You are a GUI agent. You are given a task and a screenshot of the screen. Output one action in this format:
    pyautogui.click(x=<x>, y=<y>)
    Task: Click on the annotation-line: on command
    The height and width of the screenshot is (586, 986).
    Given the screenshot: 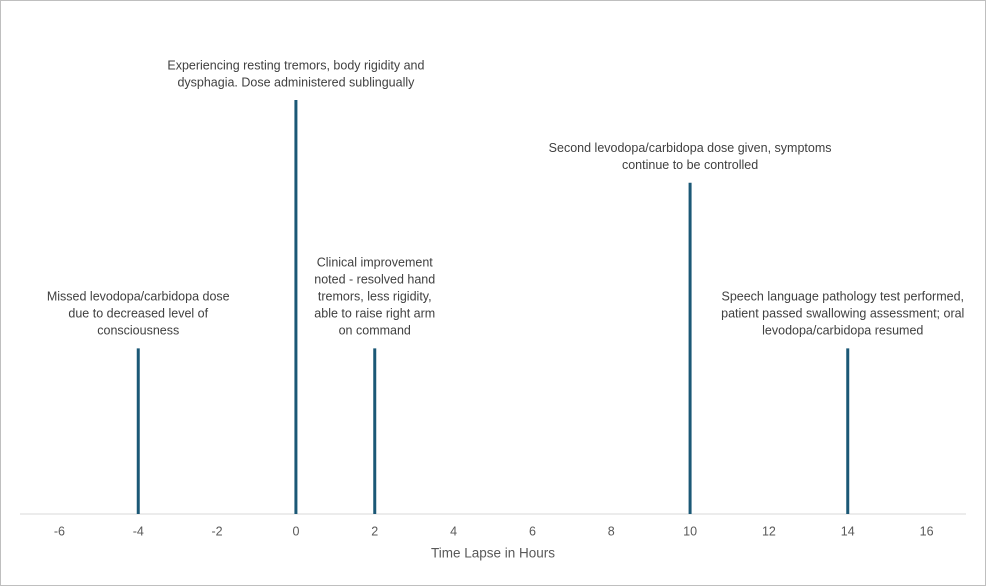 What is the action you would take?
    pyautogui.click(x=375, y=331)
    